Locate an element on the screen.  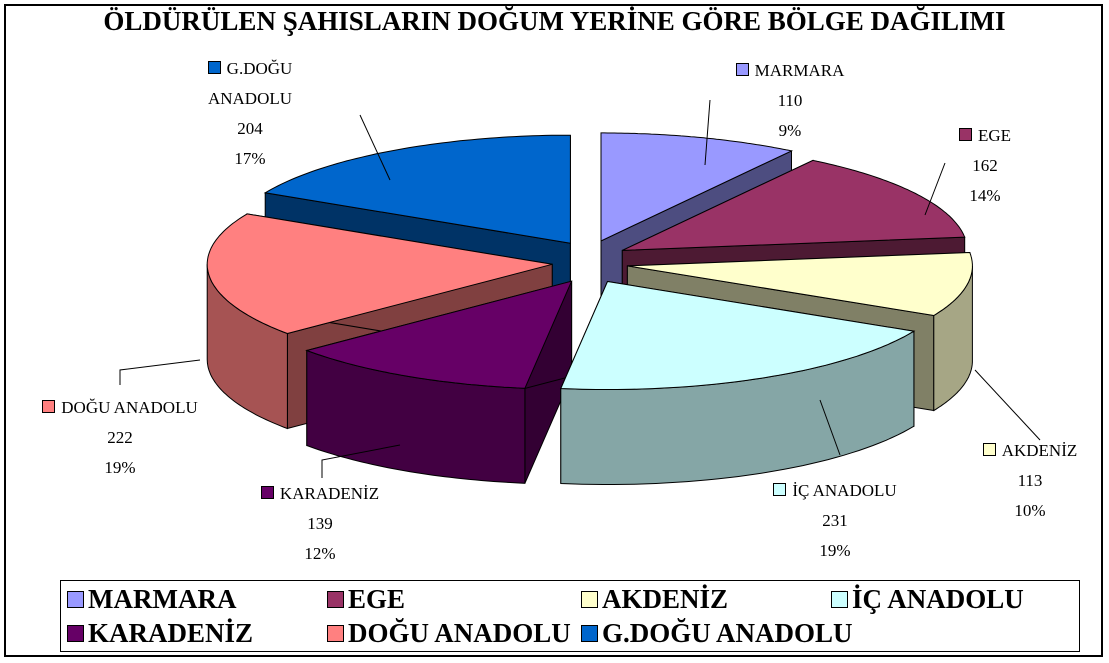
label-name: İÇ ANADOLU is located at coordinates (835, 491).